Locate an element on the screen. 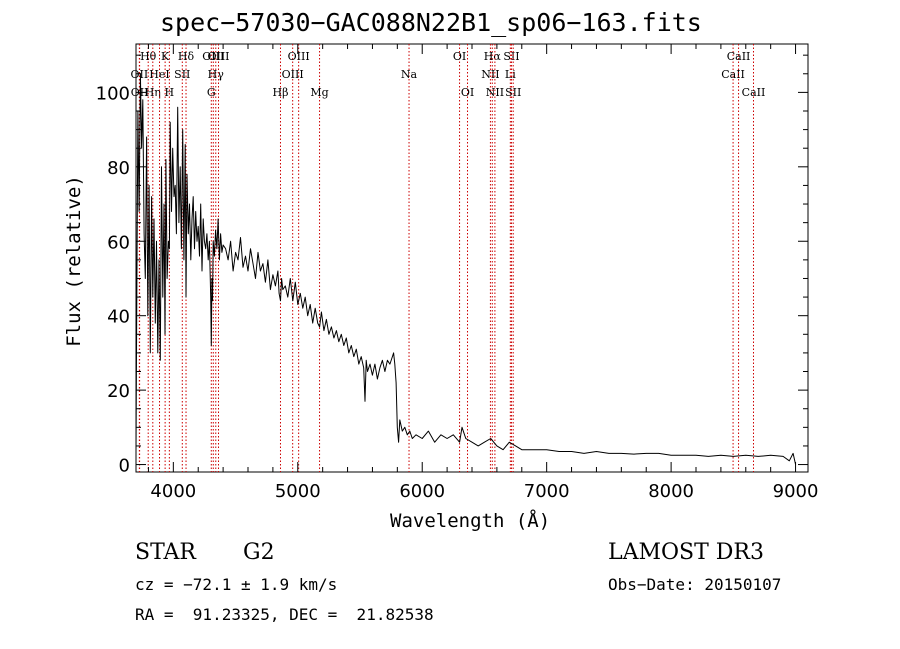 Image resolution: width=900 pixels, height=649 pixels. line-label: Hα is located at coordinates (493, 56).